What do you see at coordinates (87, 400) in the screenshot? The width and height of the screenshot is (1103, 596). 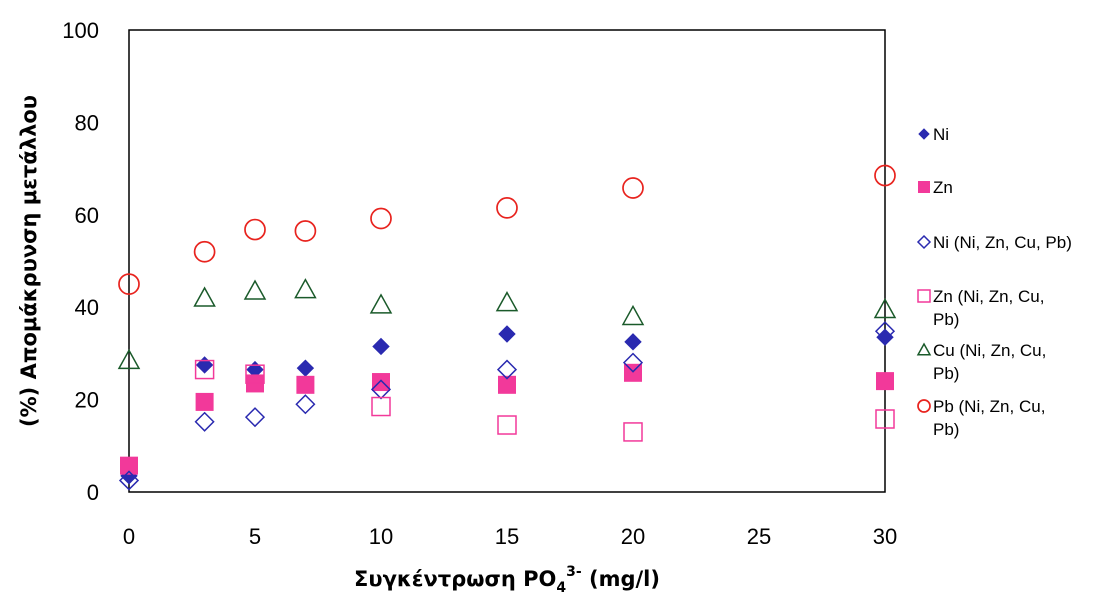 I see `y-tick-label: 20` at bounding box center [87, 400].